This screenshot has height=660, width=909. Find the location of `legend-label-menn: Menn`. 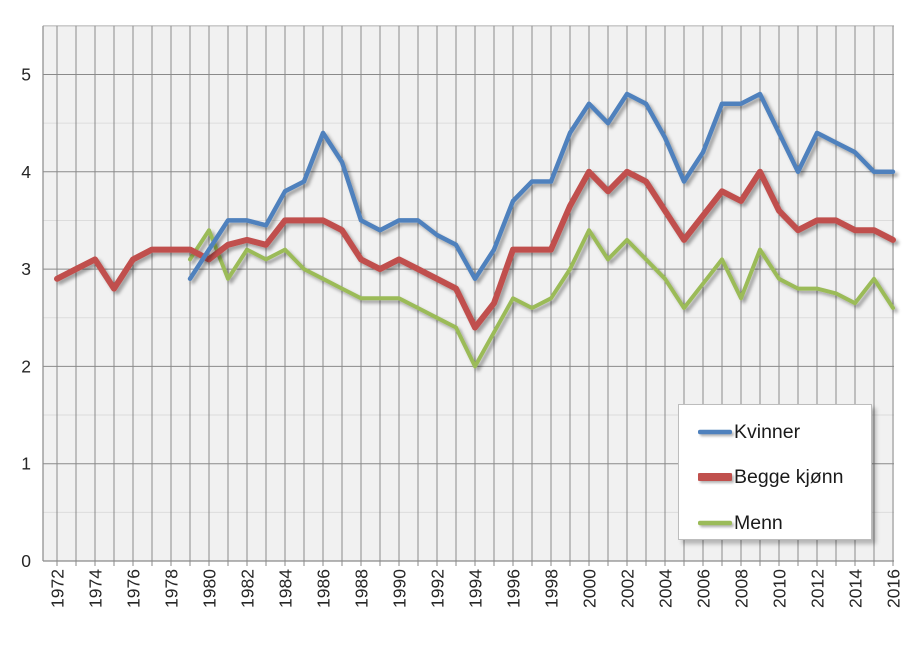

legend-label-menn: Menn is located at coordinates (758, 523).